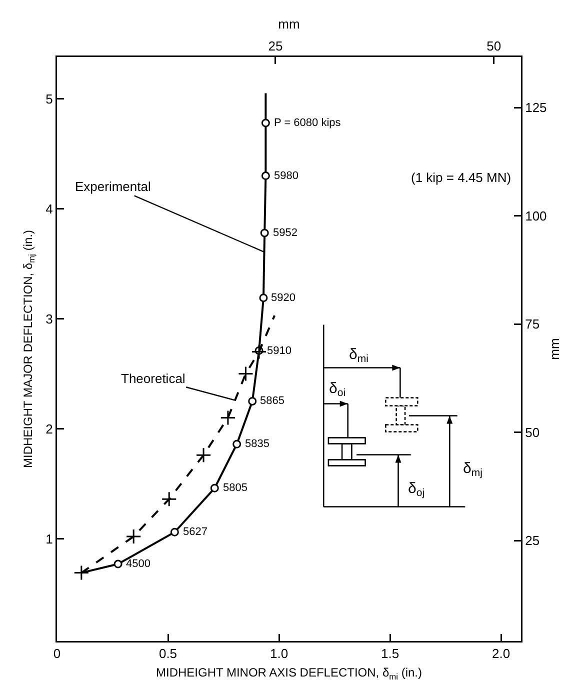 This screenshot has height=698, width=576. What do you see at coordinates (272, 401) in the screenshot?
I see `annotation: 5865` at bounding box center [272, 401].